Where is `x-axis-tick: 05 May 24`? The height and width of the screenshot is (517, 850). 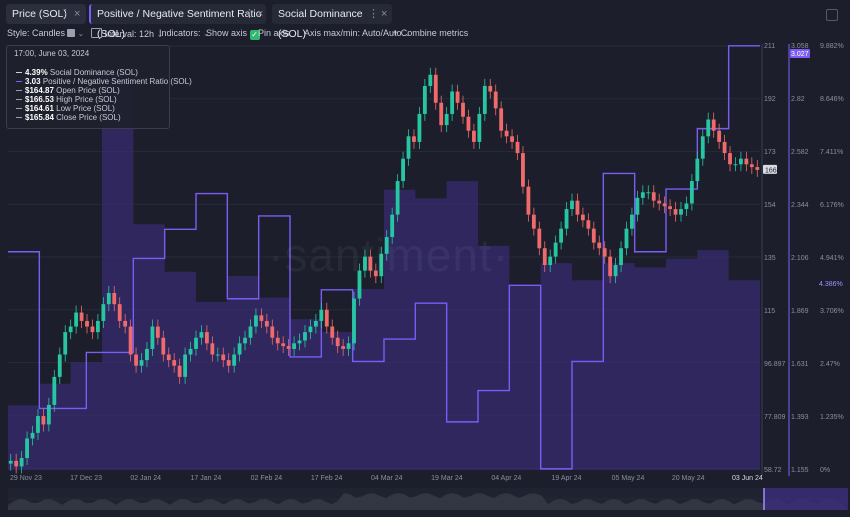
x-axis-tick: 05 May 24 is located at coordinates (628, 478).